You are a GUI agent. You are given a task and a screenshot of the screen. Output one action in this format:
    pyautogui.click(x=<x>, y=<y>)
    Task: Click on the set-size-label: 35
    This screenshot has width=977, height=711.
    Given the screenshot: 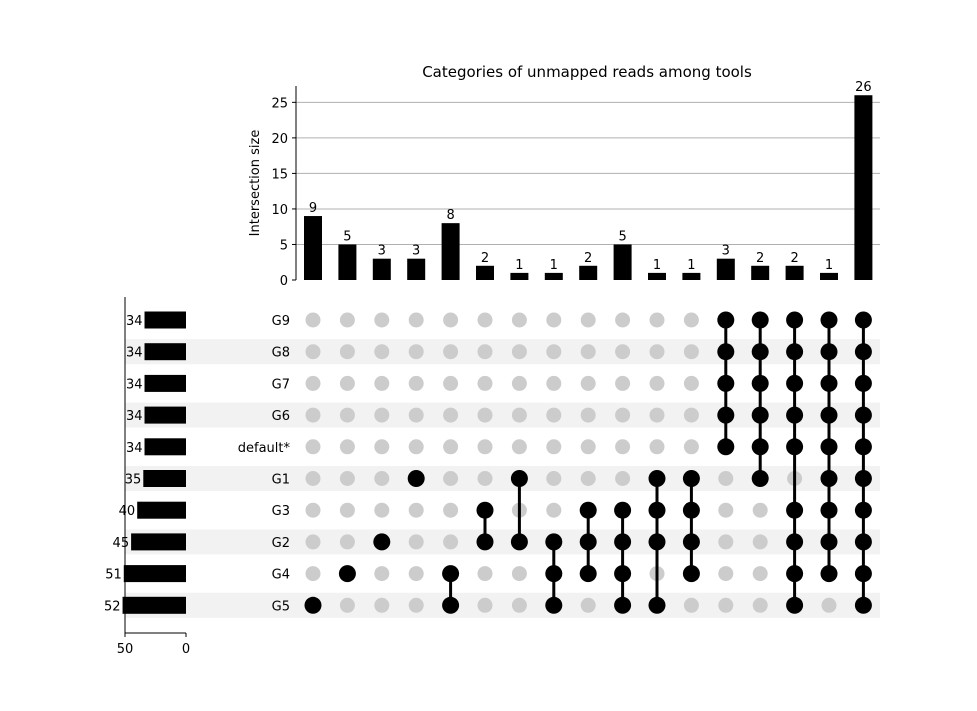 What is the action you would take?
    pyautogui.click(x=133, y=480)
    